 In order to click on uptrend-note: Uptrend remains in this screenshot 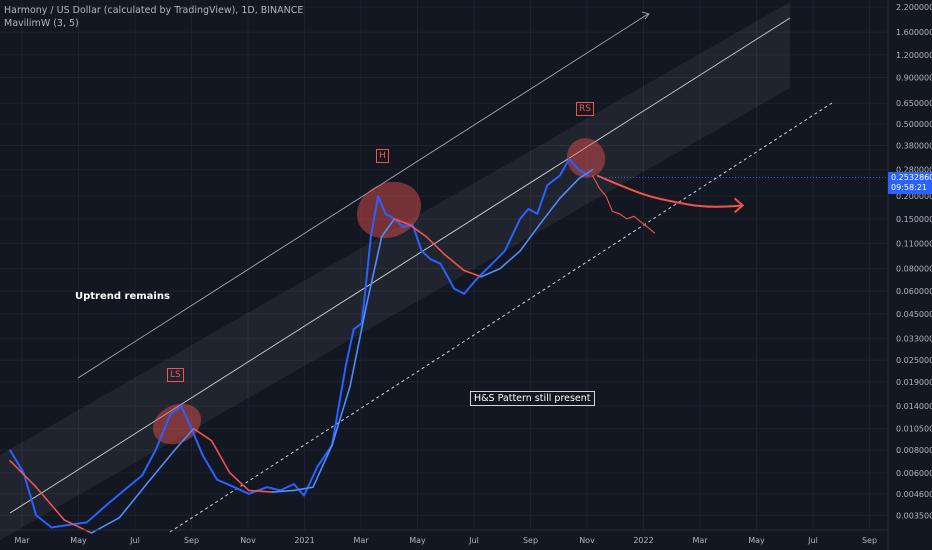, I will do `click(122, 296)`.